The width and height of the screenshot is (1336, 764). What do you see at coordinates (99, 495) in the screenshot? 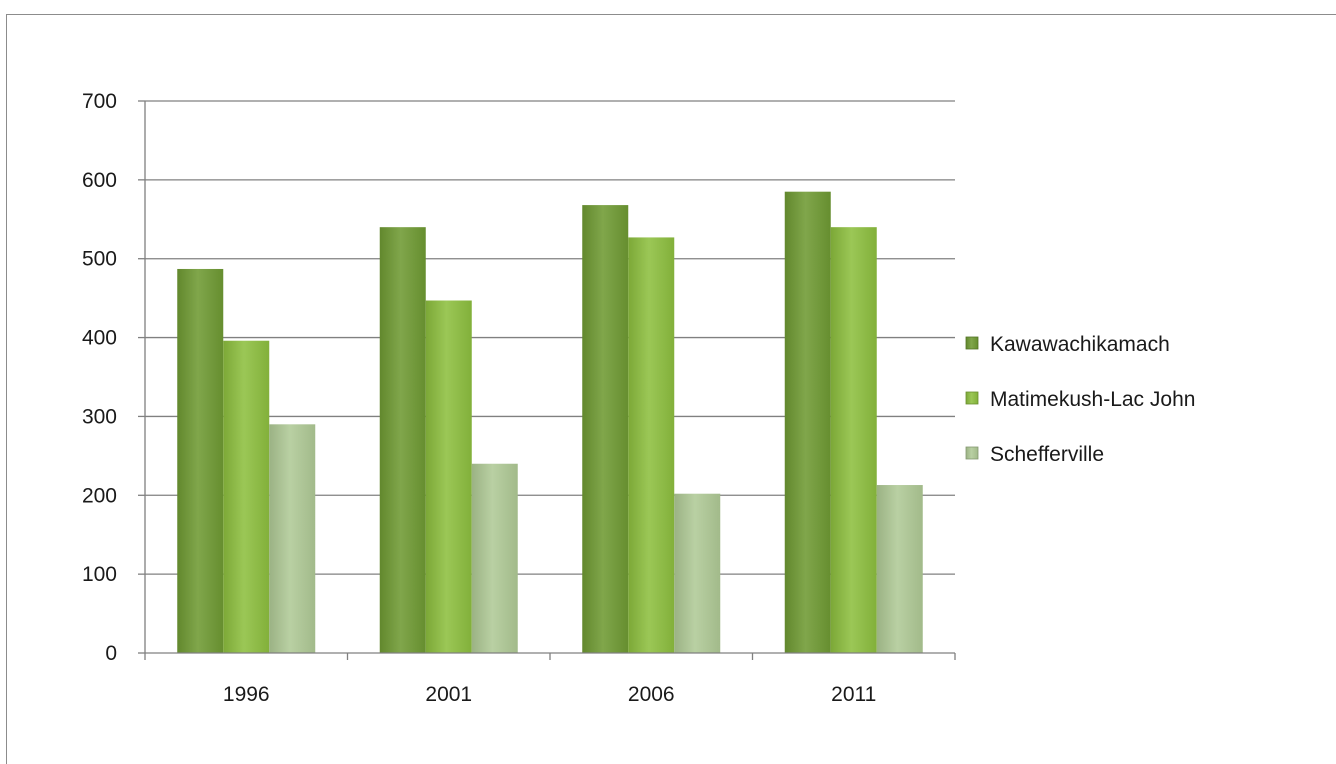
I see `y-tick-label: 200` at bounding box center [99, 495].